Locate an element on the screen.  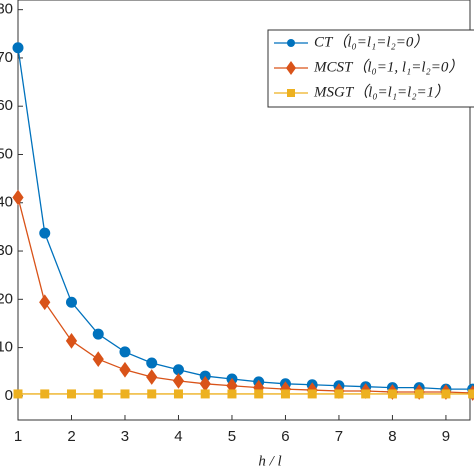
y-tick-label: 50 is located at coordinates (6, 153).